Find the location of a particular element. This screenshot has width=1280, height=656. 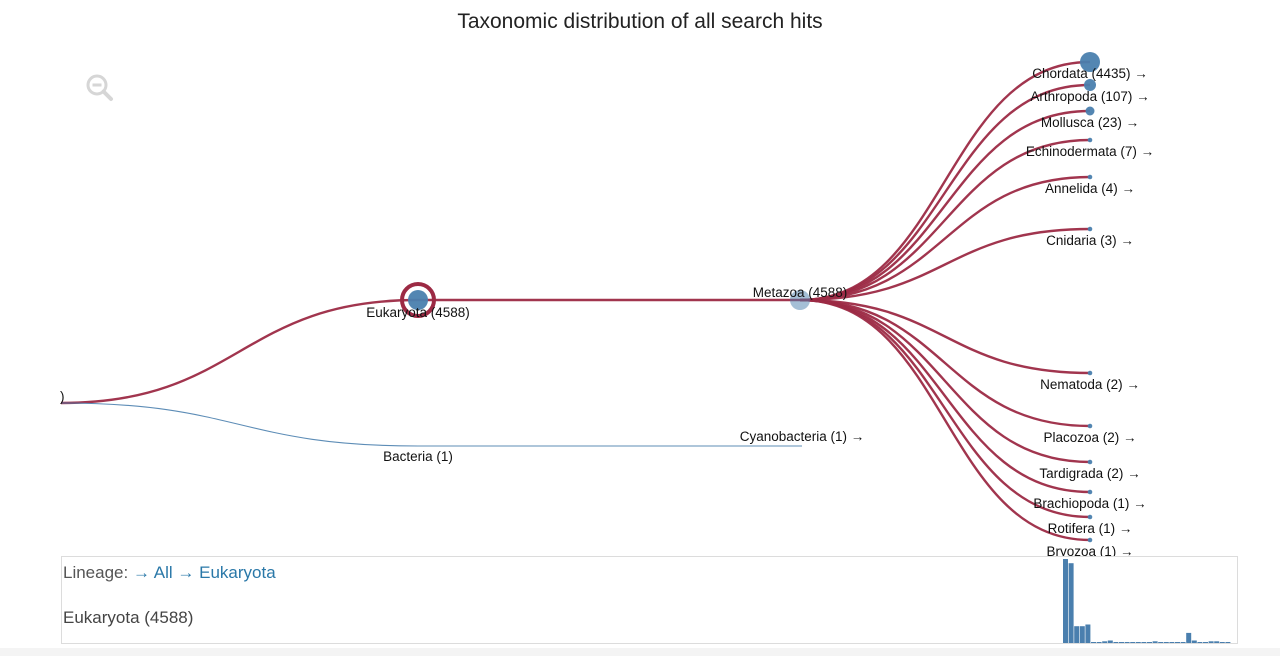

lineage-link-eukaryota: → Eukaryota is located at coordinates (226, 572).